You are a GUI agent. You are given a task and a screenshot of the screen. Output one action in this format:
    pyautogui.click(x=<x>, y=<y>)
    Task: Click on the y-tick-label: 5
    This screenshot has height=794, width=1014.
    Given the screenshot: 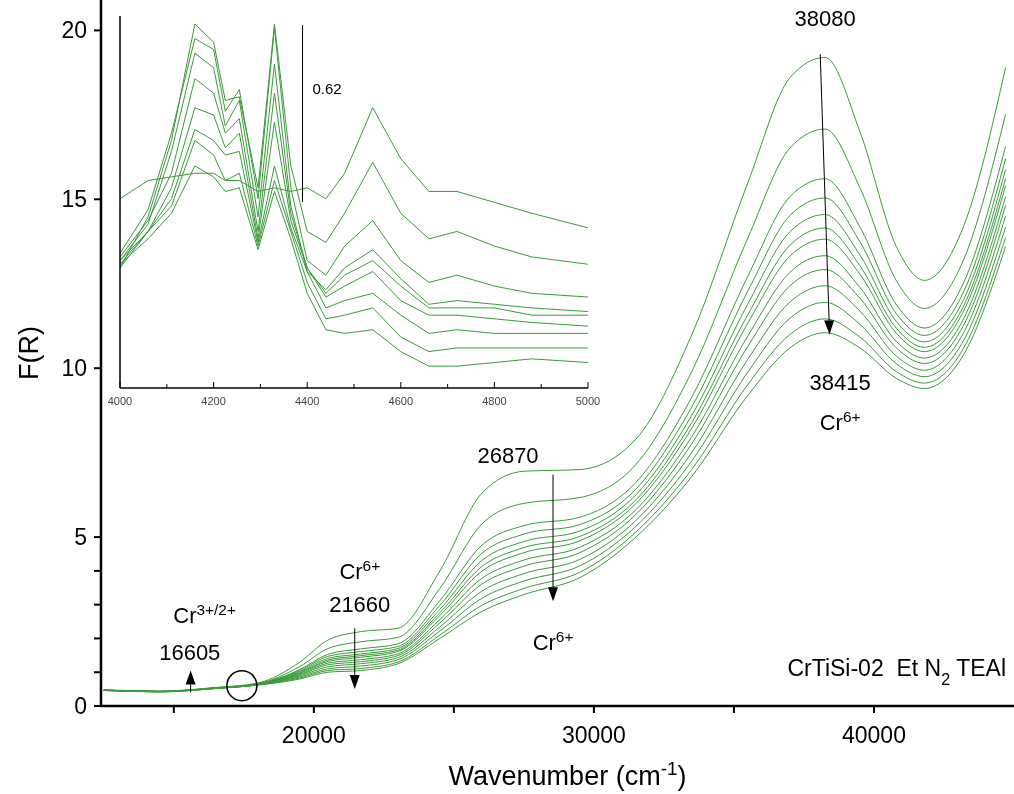 What is the action you would take?
    pyautogui.click(x=80, y=537)
    